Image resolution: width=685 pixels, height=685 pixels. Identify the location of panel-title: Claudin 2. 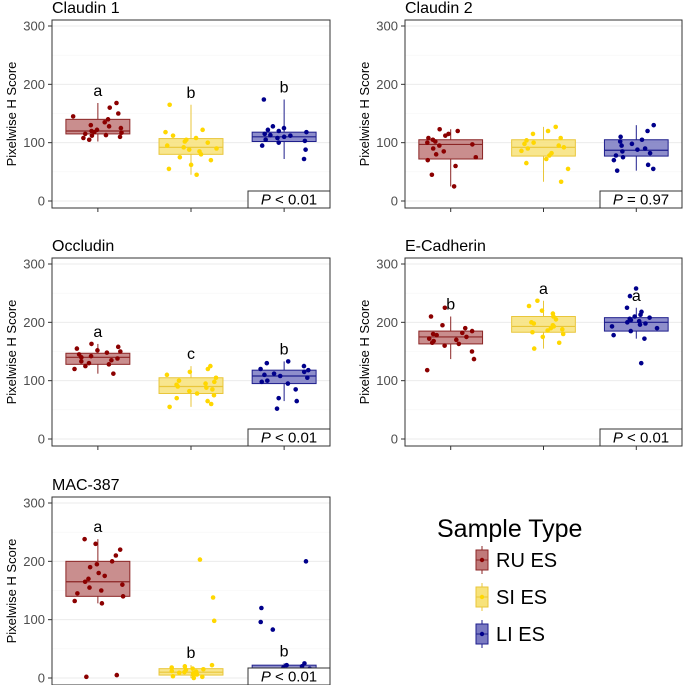
(439, 8).